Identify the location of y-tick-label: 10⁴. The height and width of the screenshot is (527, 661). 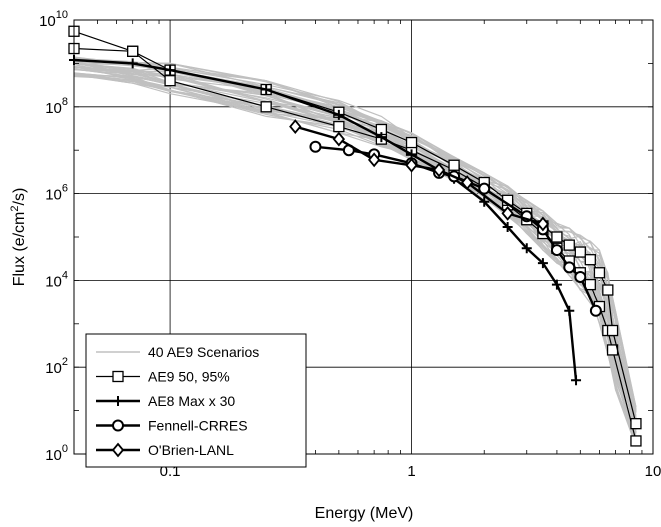
(56, 279).